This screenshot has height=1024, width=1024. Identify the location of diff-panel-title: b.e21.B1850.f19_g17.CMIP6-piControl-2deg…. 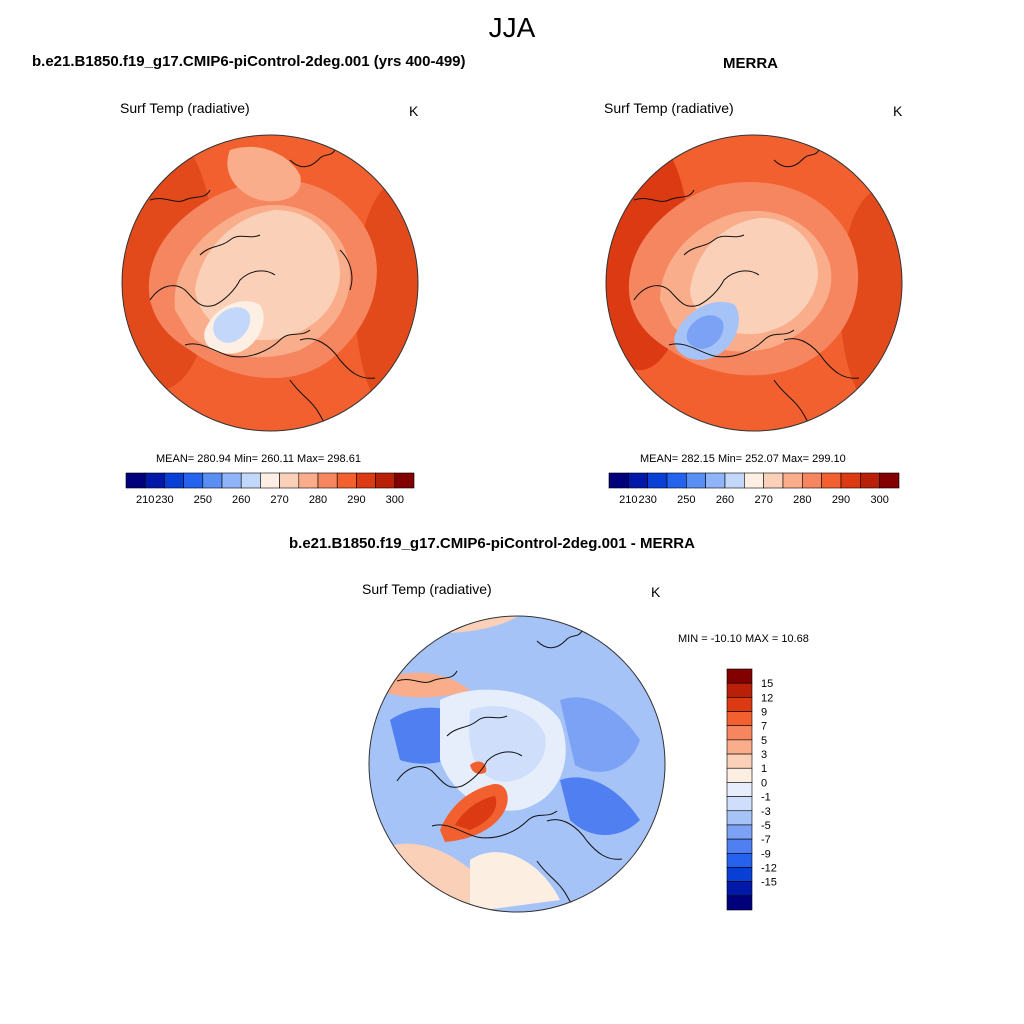
(492, 543).